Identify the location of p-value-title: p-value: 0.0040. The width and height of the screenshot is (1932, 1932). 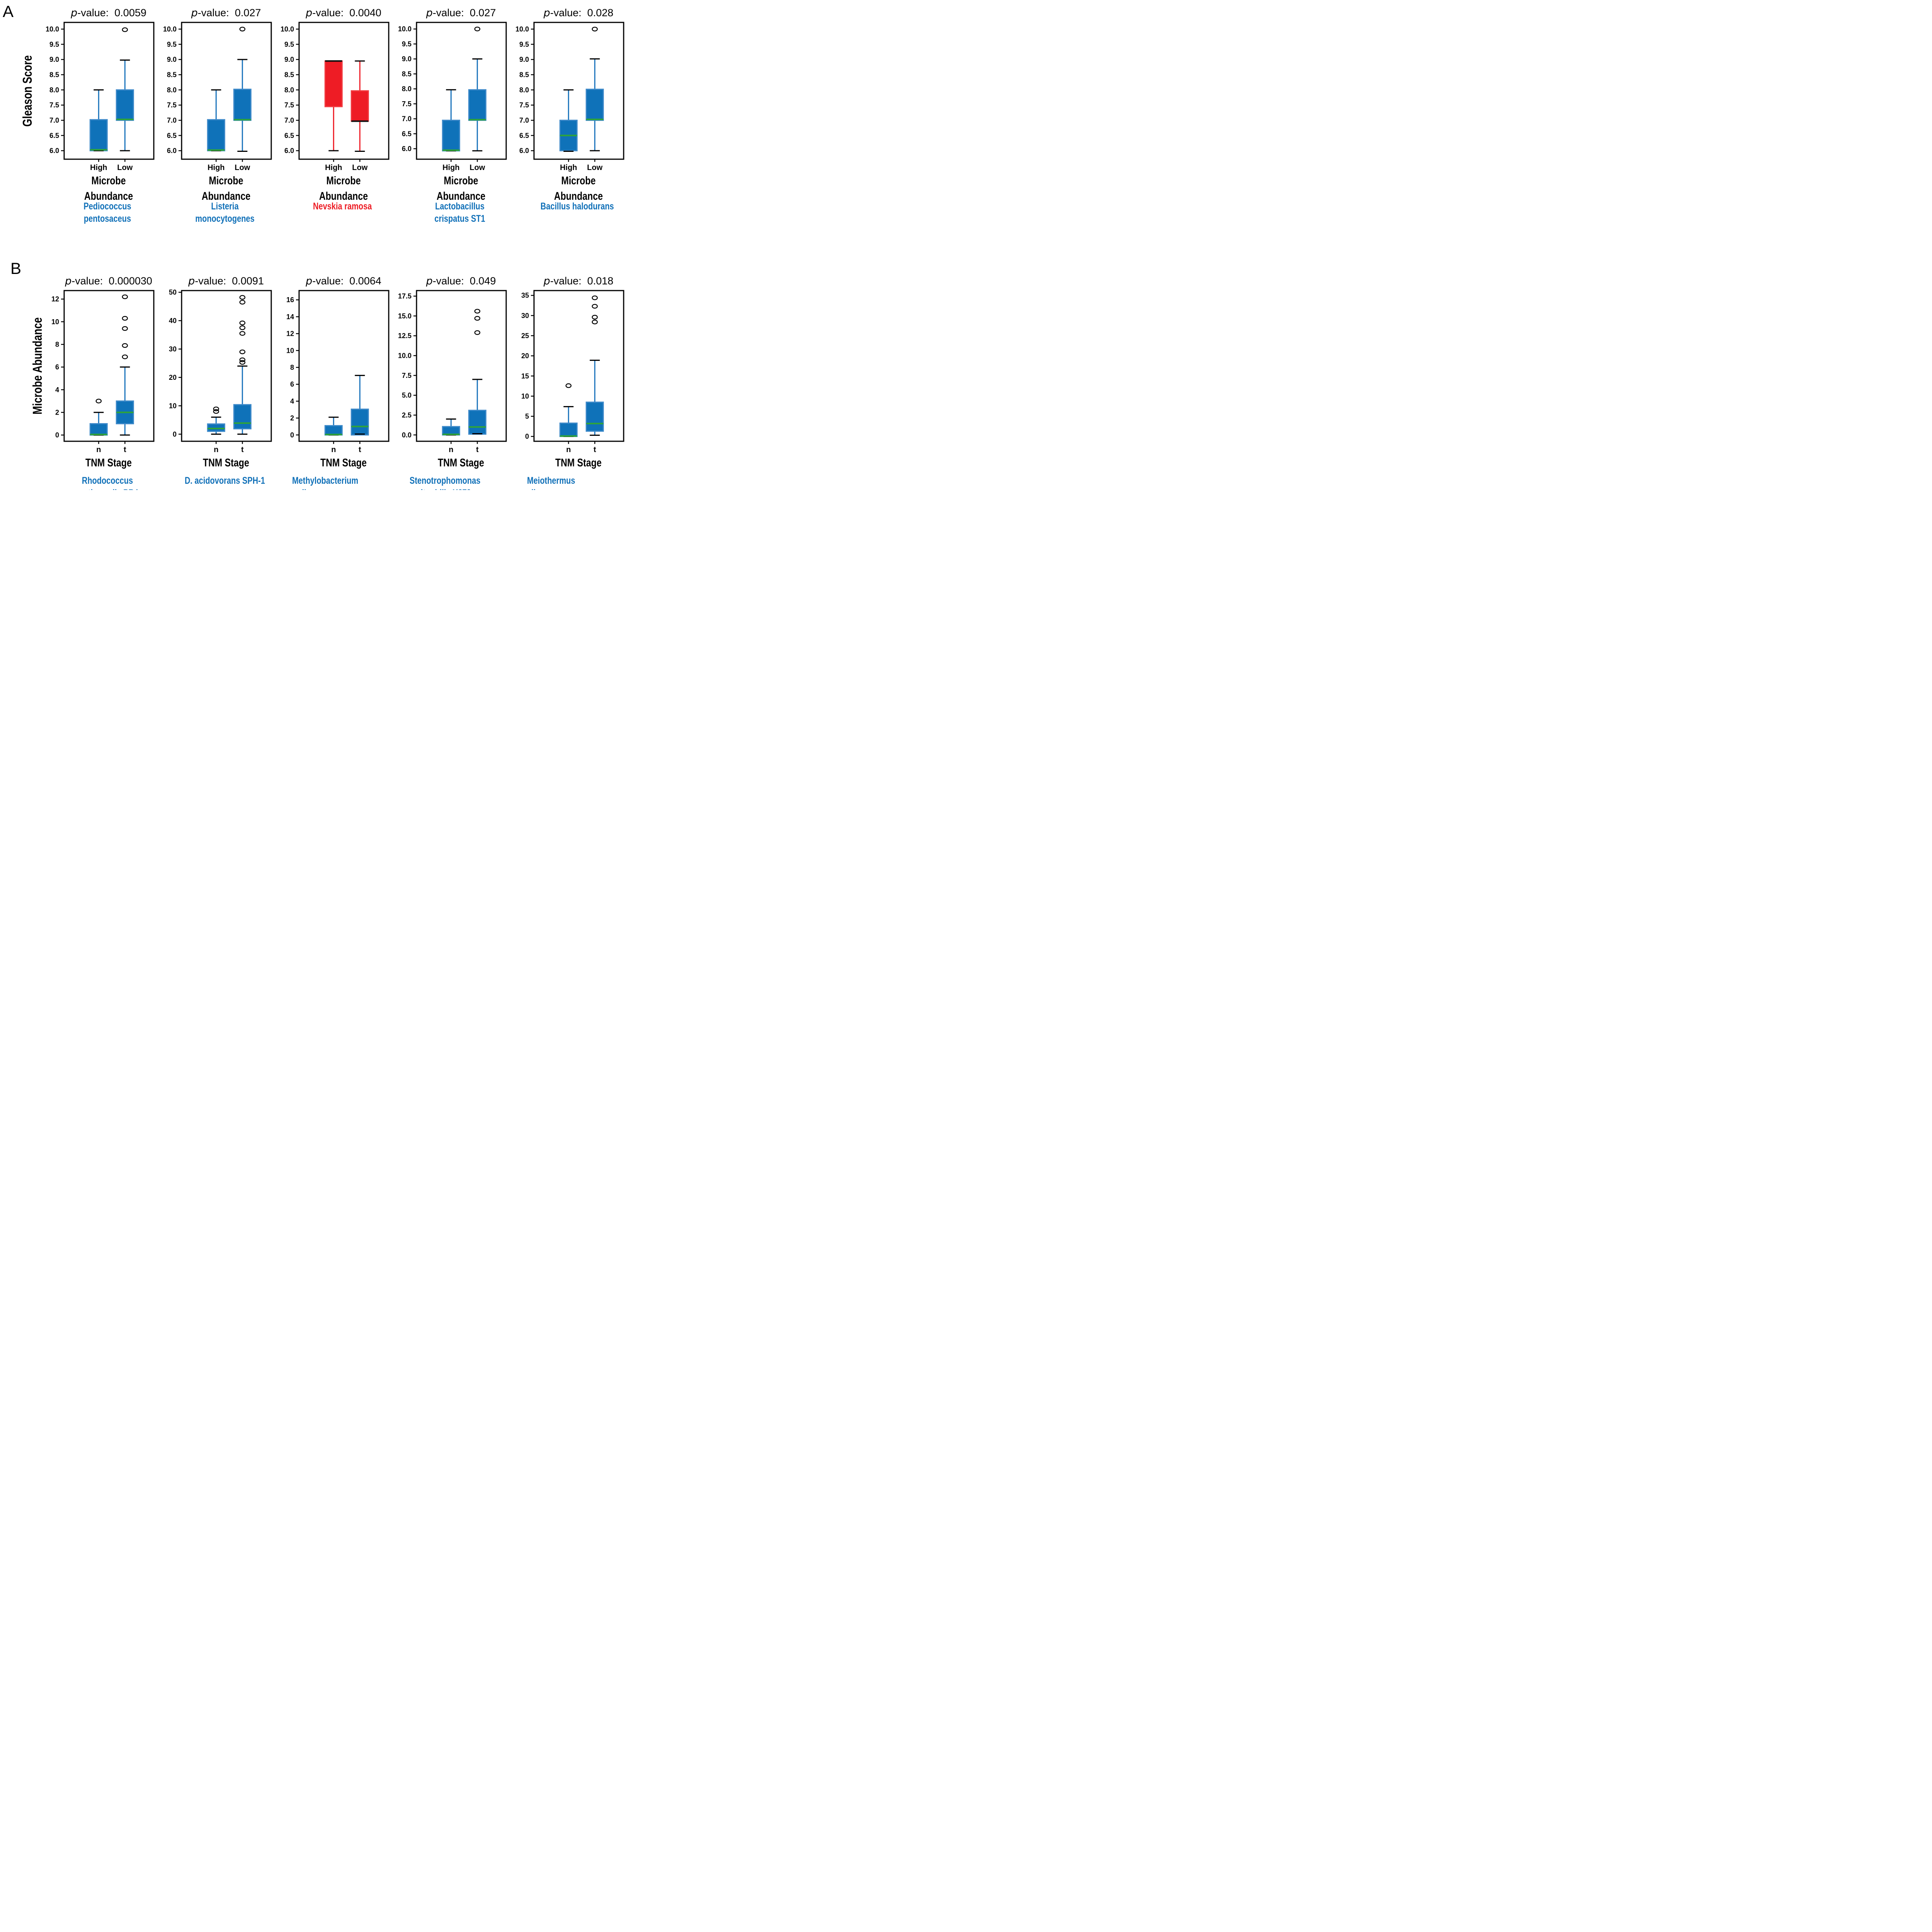
(344, 13).